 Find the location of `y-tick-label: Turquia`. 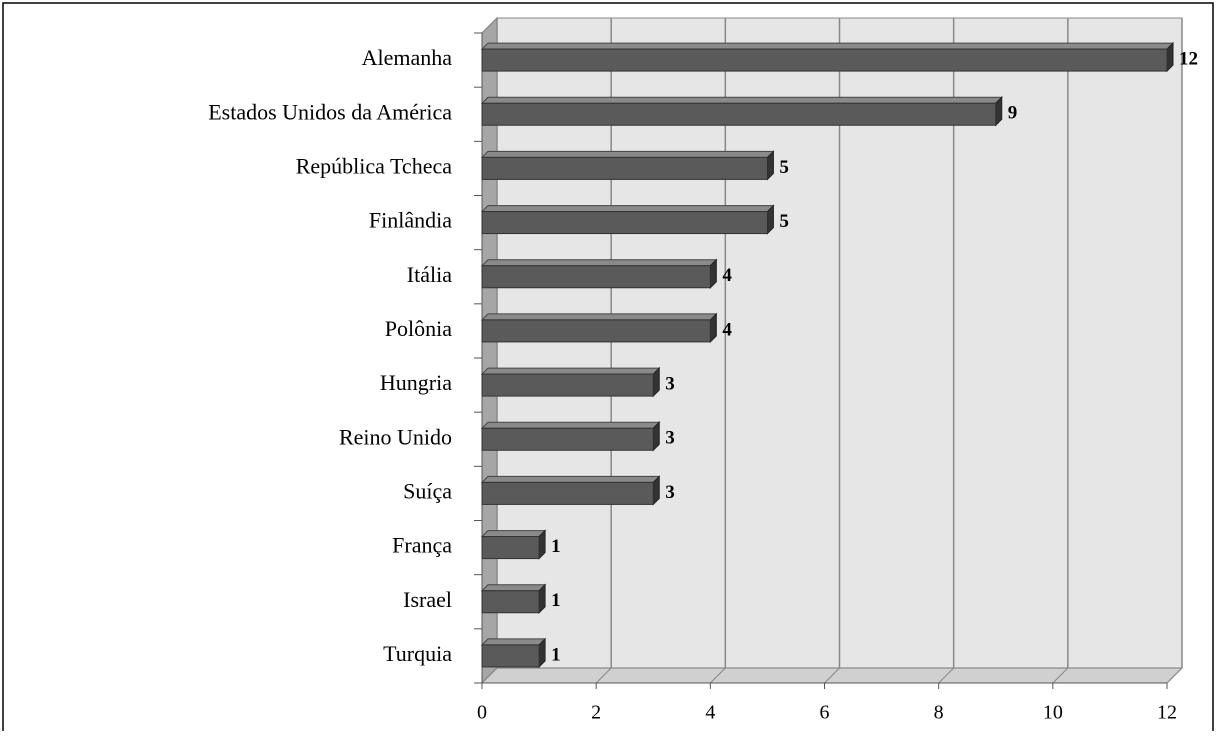

y-tick-label: Turquia is located at coordinates (417, 653).